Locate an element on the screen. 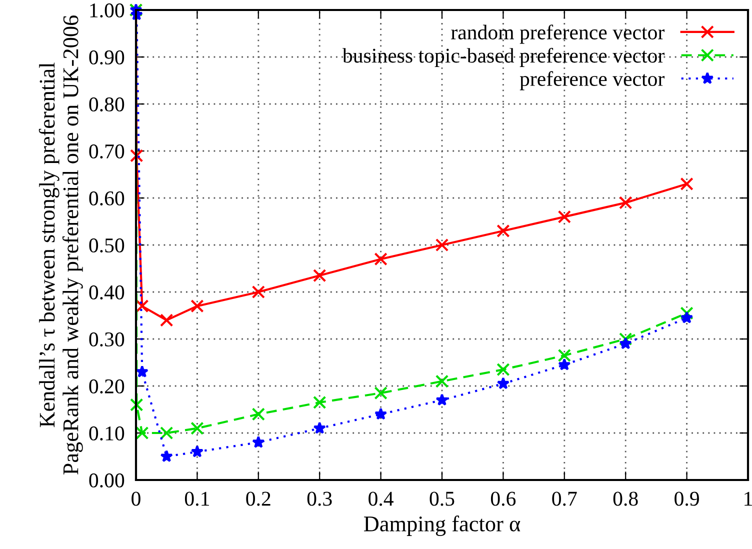  y-tick-label: 0.80 is located at coordinates (106, 104).